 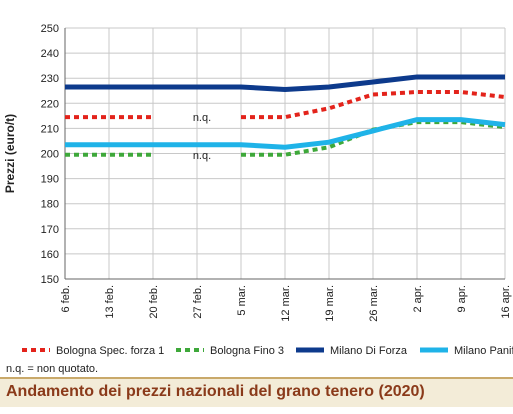 I want to click on y-tick-label: 210, so click(x=50, y=129).